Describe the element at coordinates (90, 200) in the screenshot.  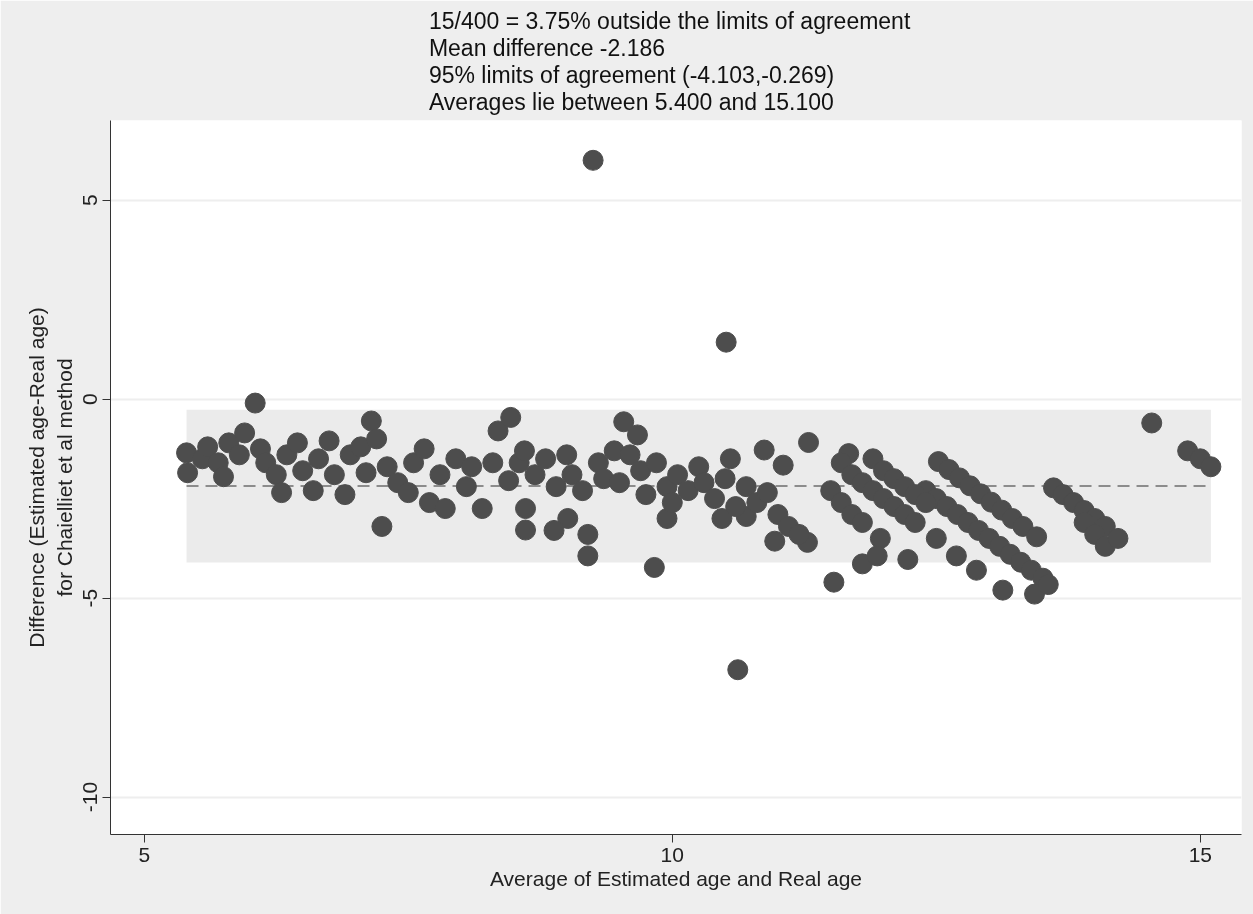
I see `y-tick-label: 5` at that location.